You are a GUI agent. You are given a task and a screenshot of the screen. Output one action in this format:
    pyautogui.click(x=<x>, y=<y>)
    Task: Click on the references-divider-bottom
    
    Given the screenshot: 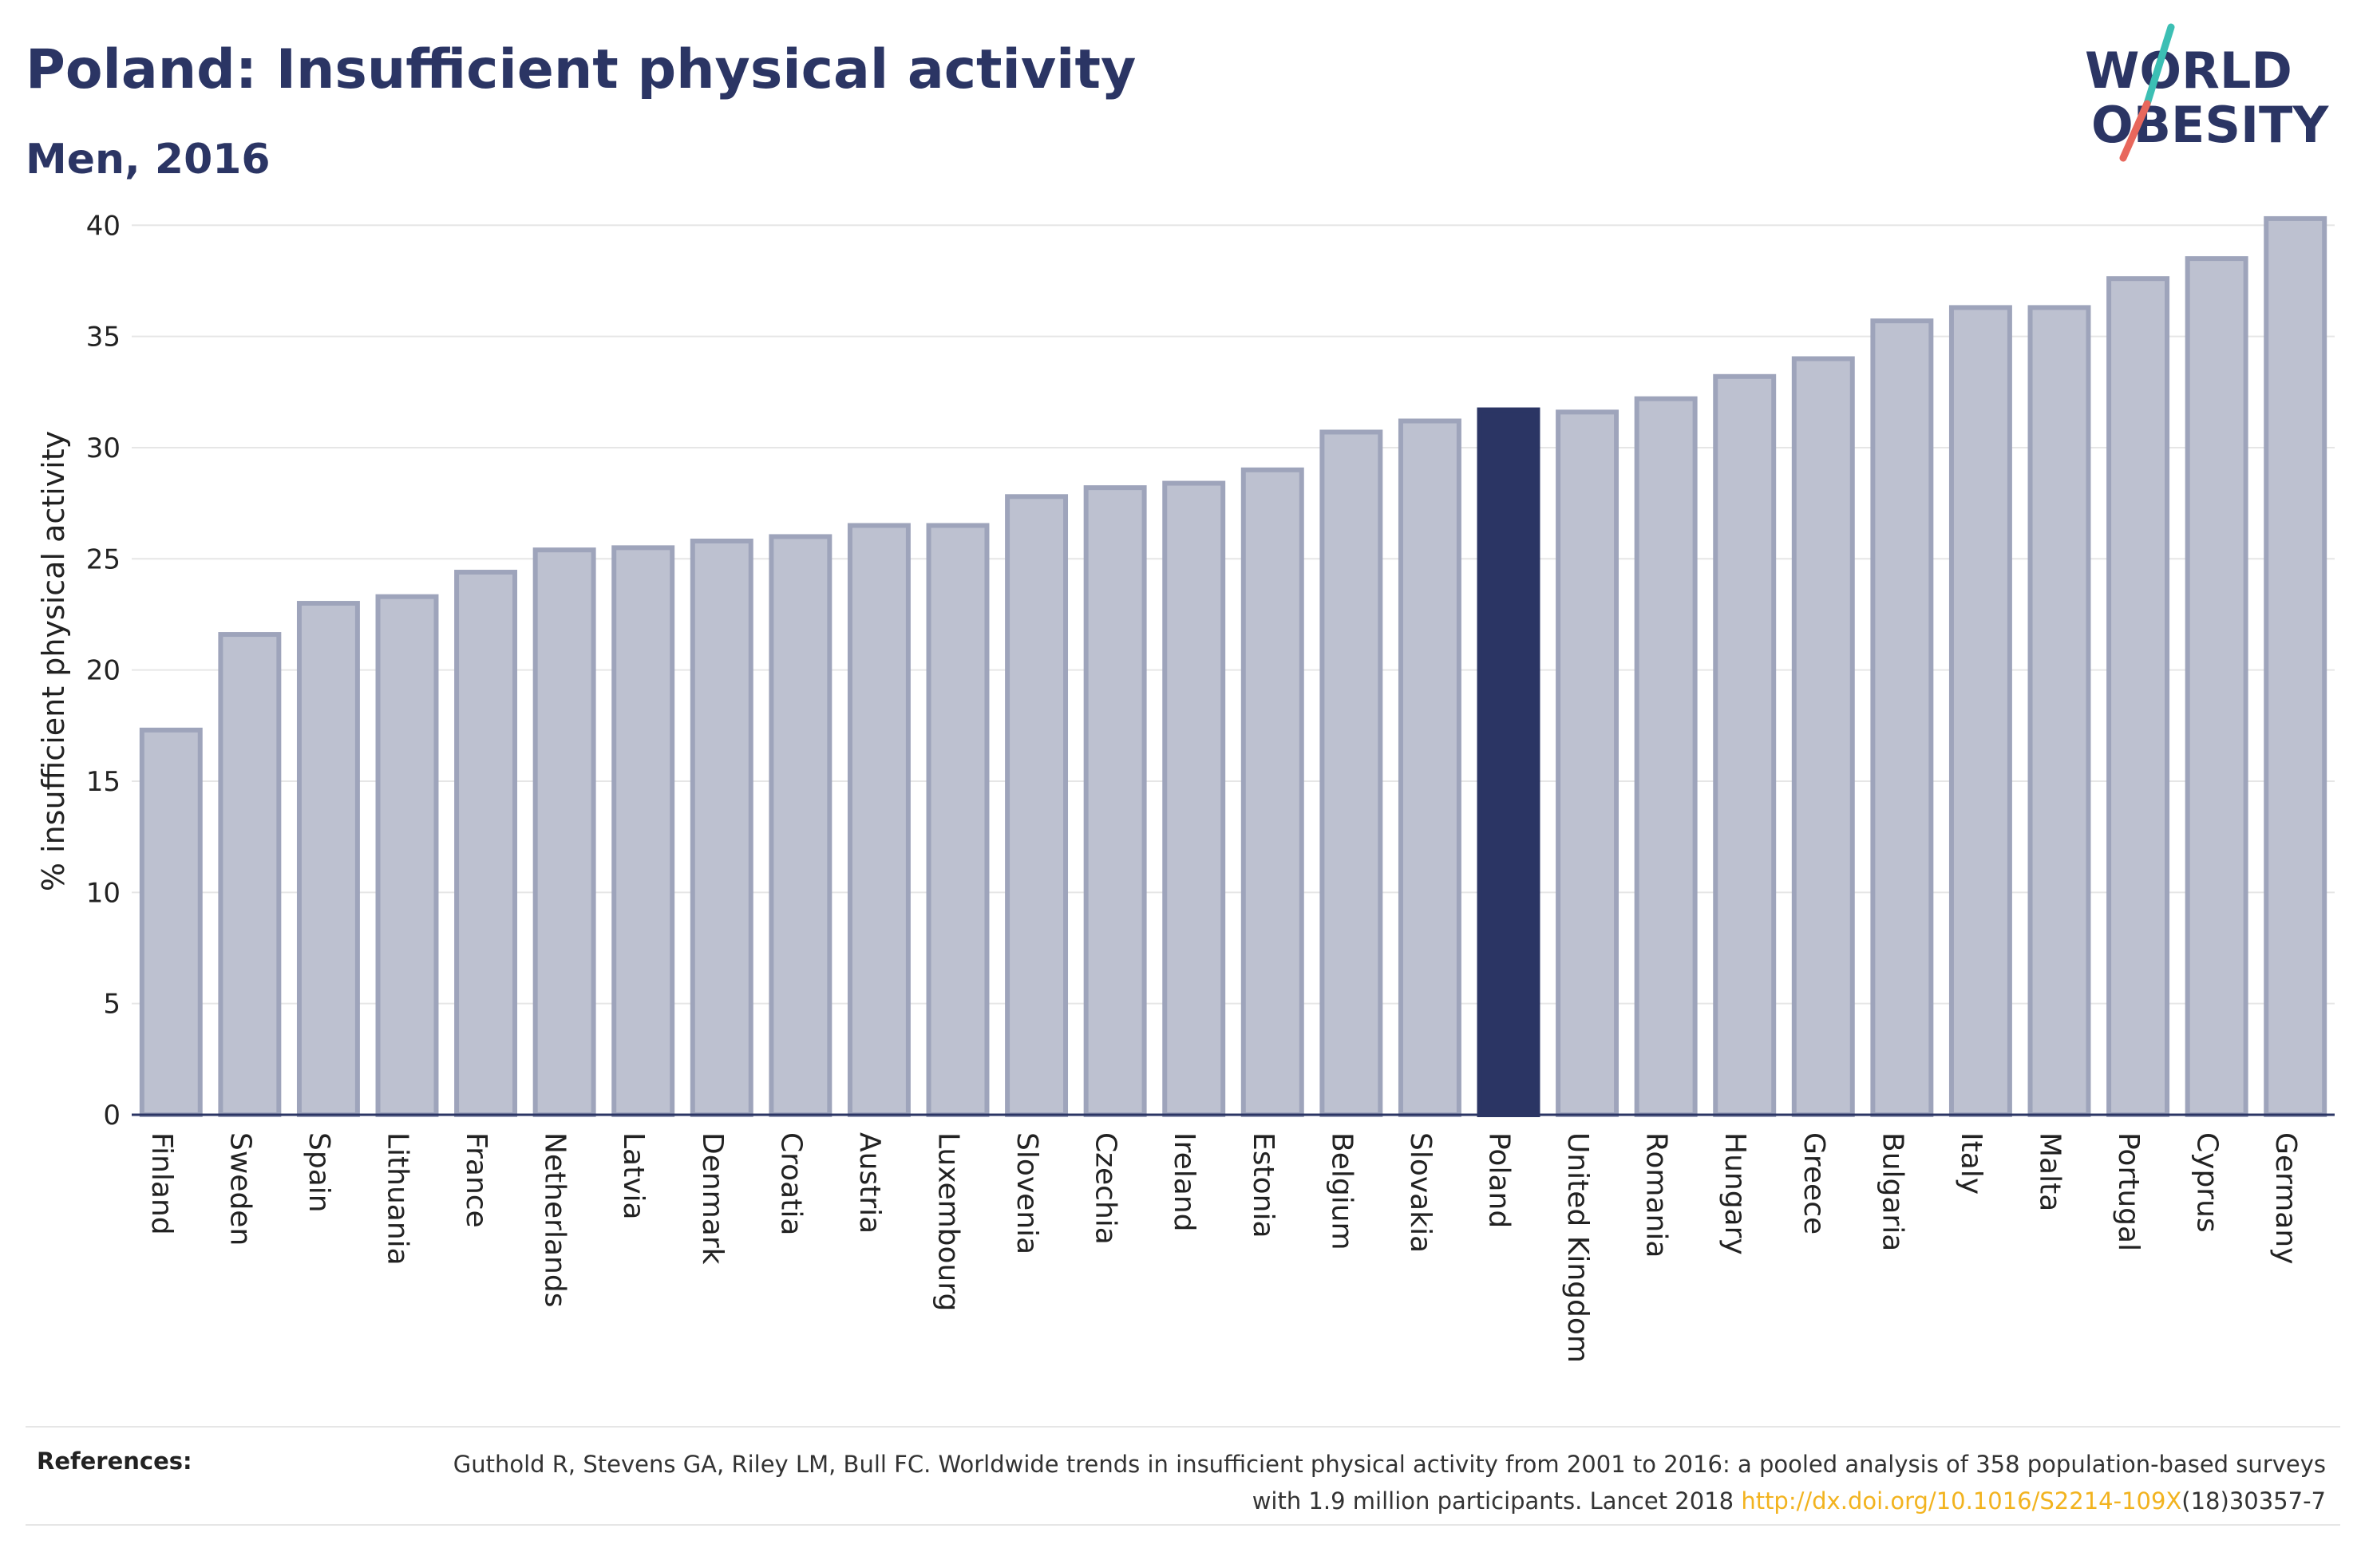 What is the action you would take?
    pyautogui.click(x=1183, y=1525)
    